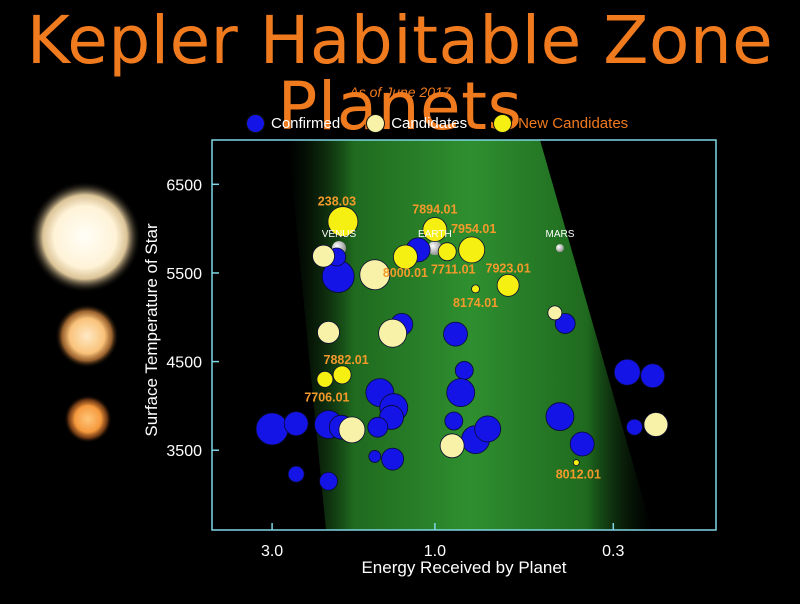  I want to click on legend-swatch-candidates, so click(376, 123).